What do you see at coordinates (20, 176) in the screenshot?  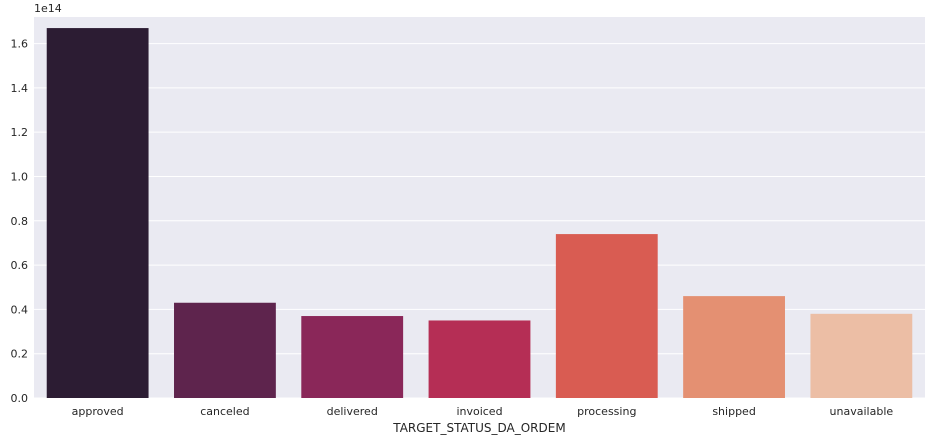 I see `y-tick-label: 1.0` at bounding box center [20, 176].